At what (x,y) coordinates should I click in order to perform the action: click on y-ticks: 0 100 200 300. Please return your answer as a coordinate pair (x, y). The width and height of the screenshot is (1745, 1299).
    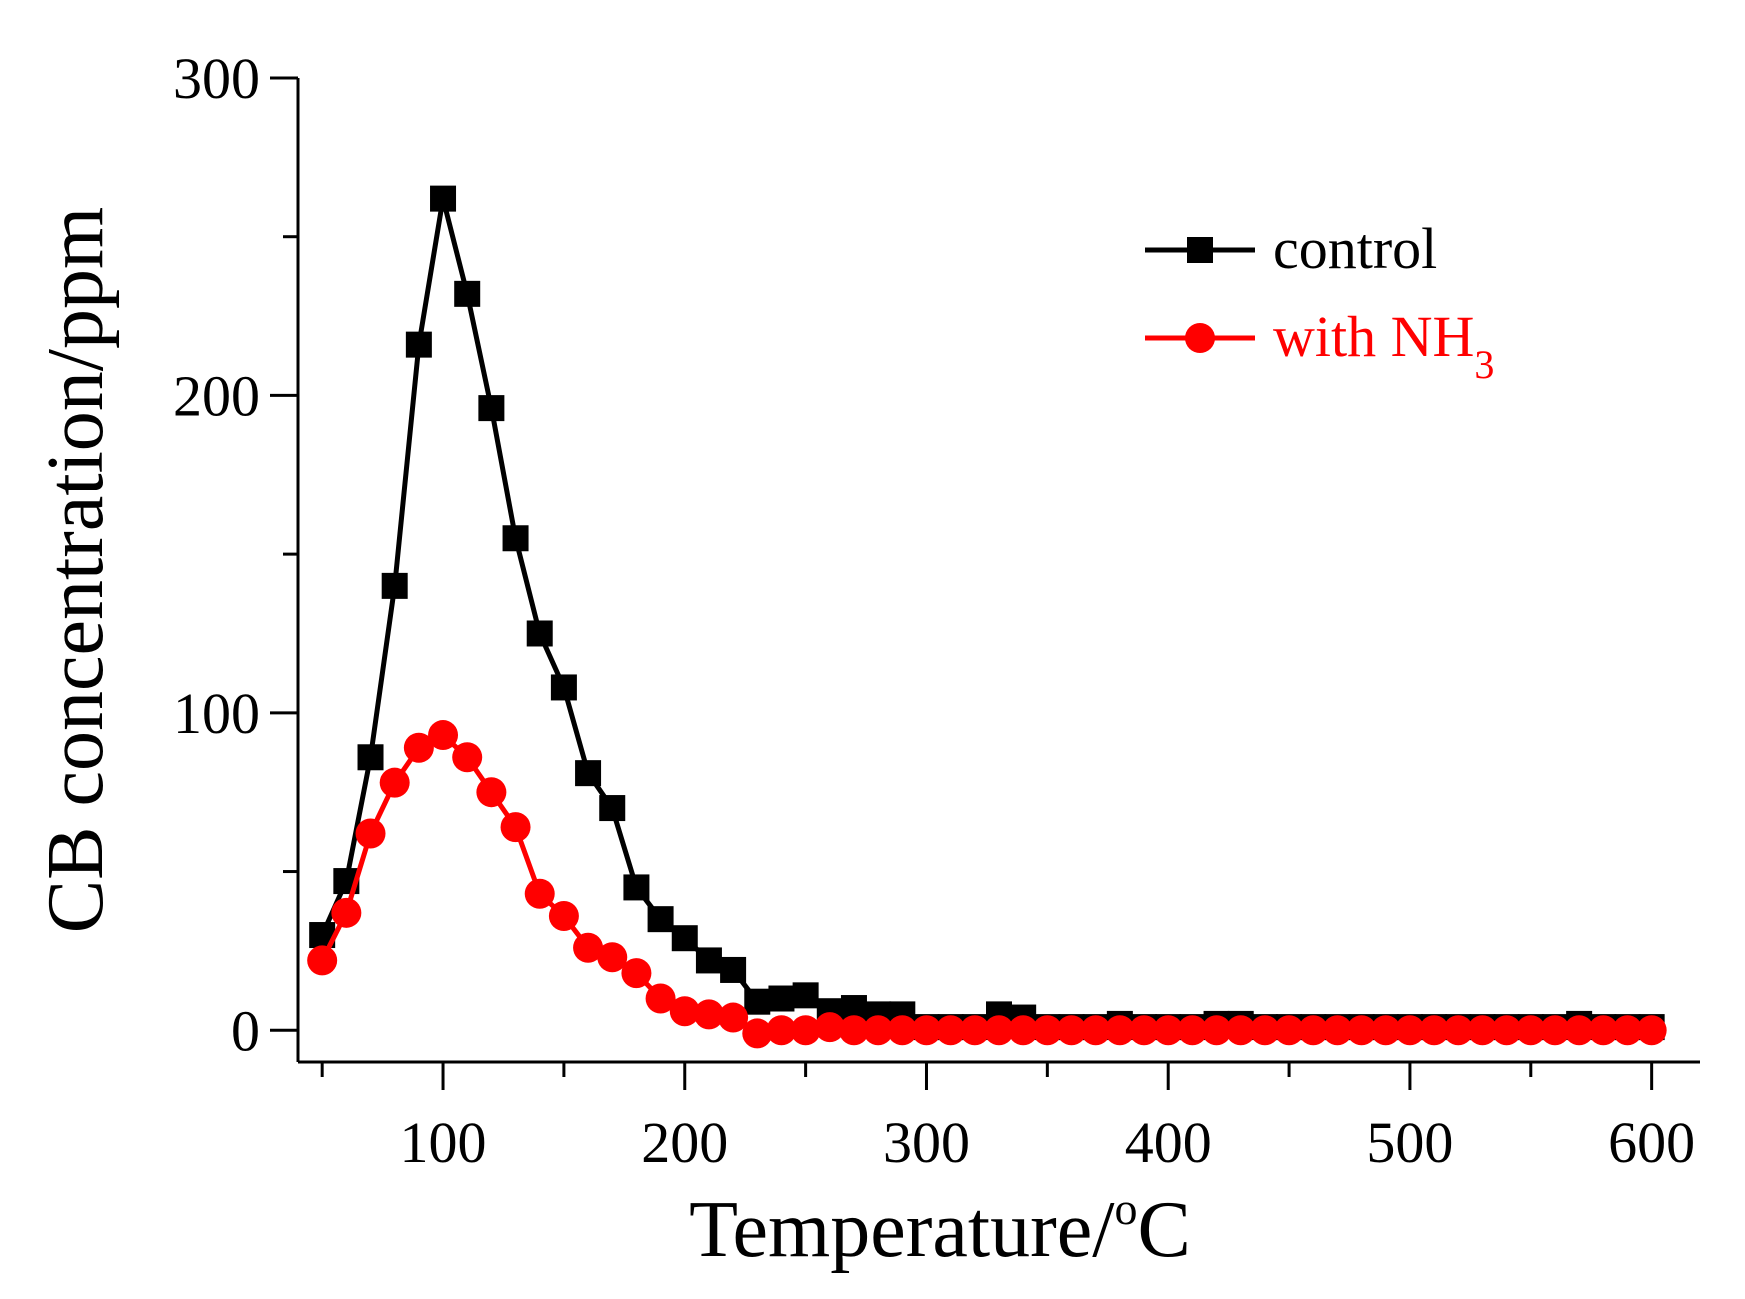
    Looking at the image, I should click on (235, 554).